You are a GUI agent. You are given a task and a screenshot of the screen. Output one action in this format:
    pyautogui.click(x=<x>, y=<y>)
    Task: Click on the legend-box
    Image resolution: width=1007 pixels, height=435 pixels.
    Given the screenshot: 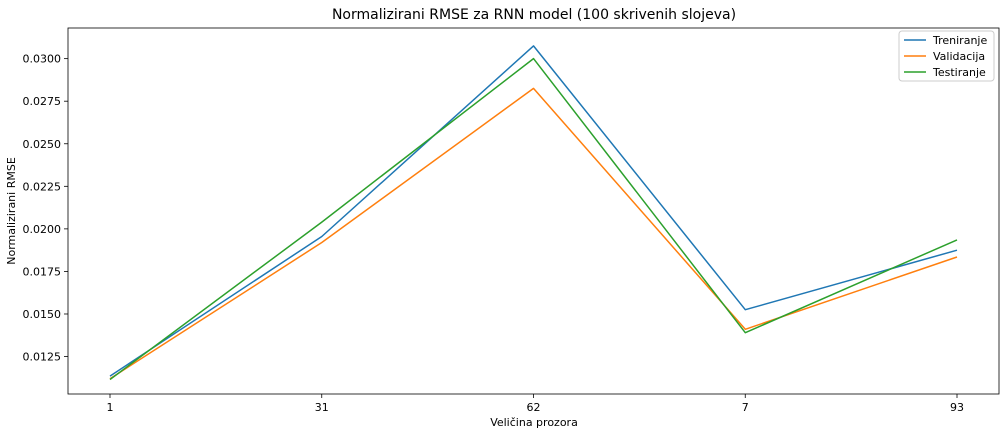 What is the action you would take?
    pyautogui.click(x=946, y=56)
    